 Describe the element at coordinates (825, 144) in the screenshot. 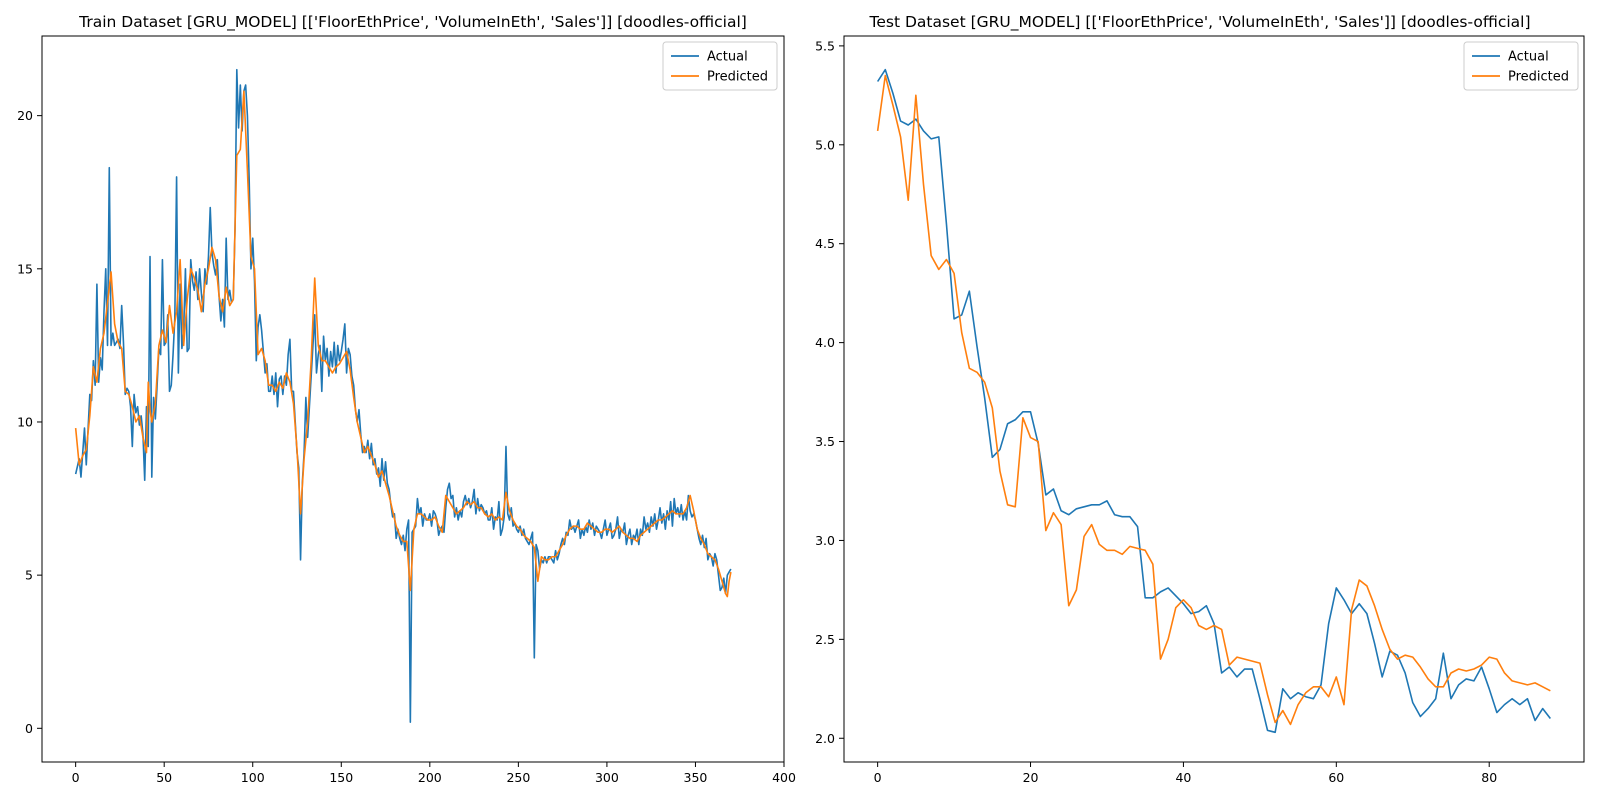

I see `test-y-tick-label: 5.0` at that location.